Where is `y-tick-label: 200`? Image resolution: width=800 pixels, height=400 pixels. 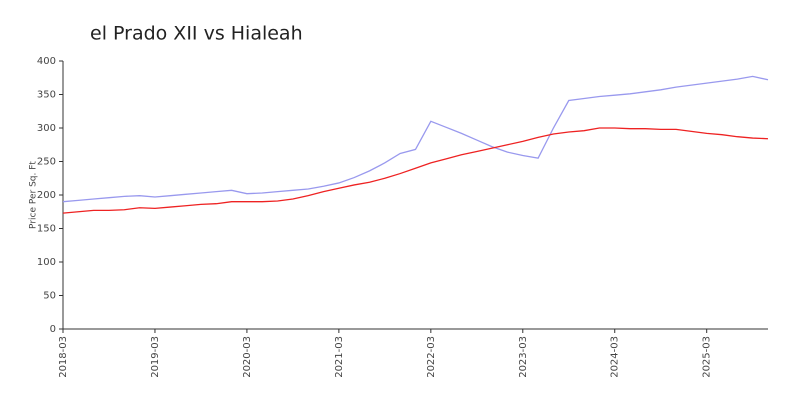 y-tick-label: 200 is located at coordinates (46, 195).